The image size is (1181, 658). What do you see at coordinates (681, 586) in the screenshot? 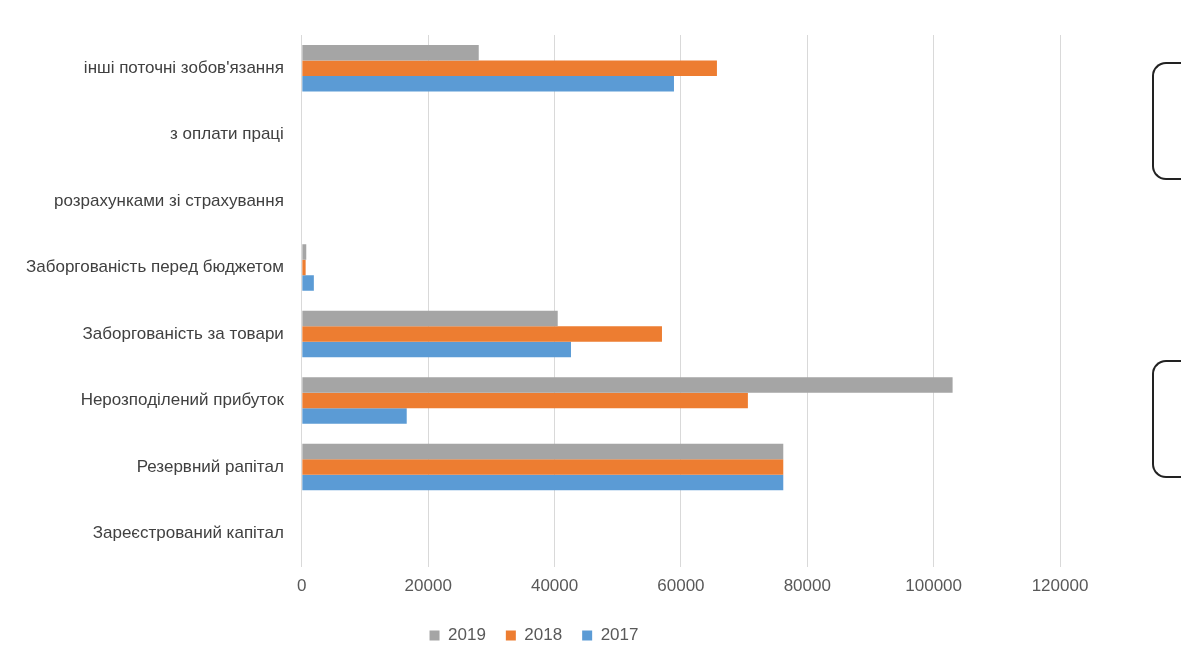
I see `x-tick-label: 60000` at bounding box center [681, 586].